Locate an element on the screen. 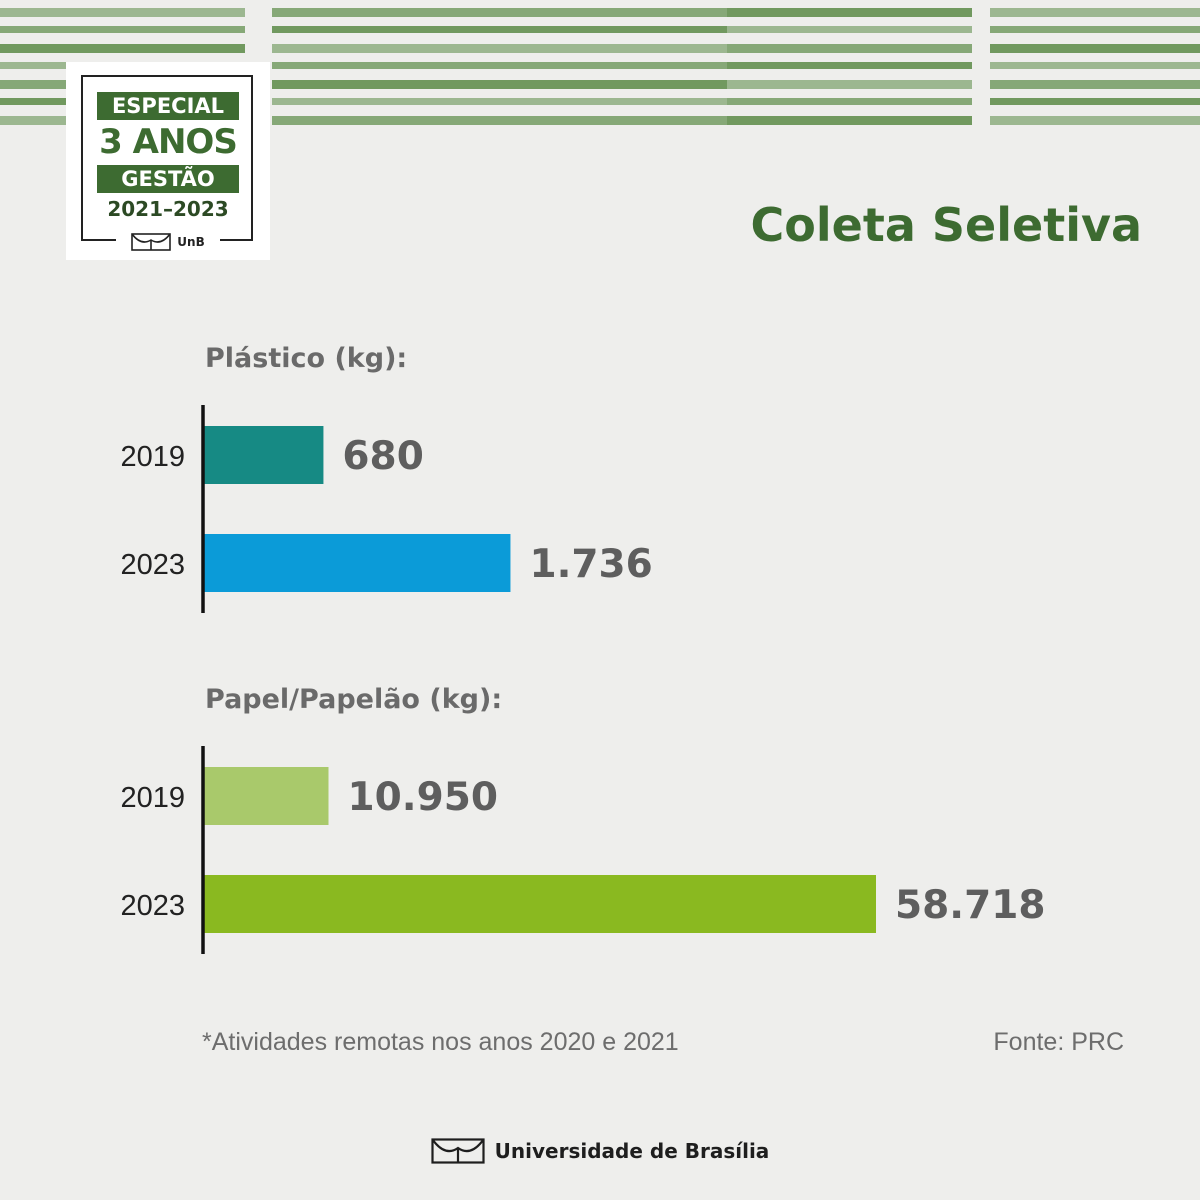 This screenshot has width=1200, height=1200. chart-title: Plástico (kg): is located at coordinates (306, 358).